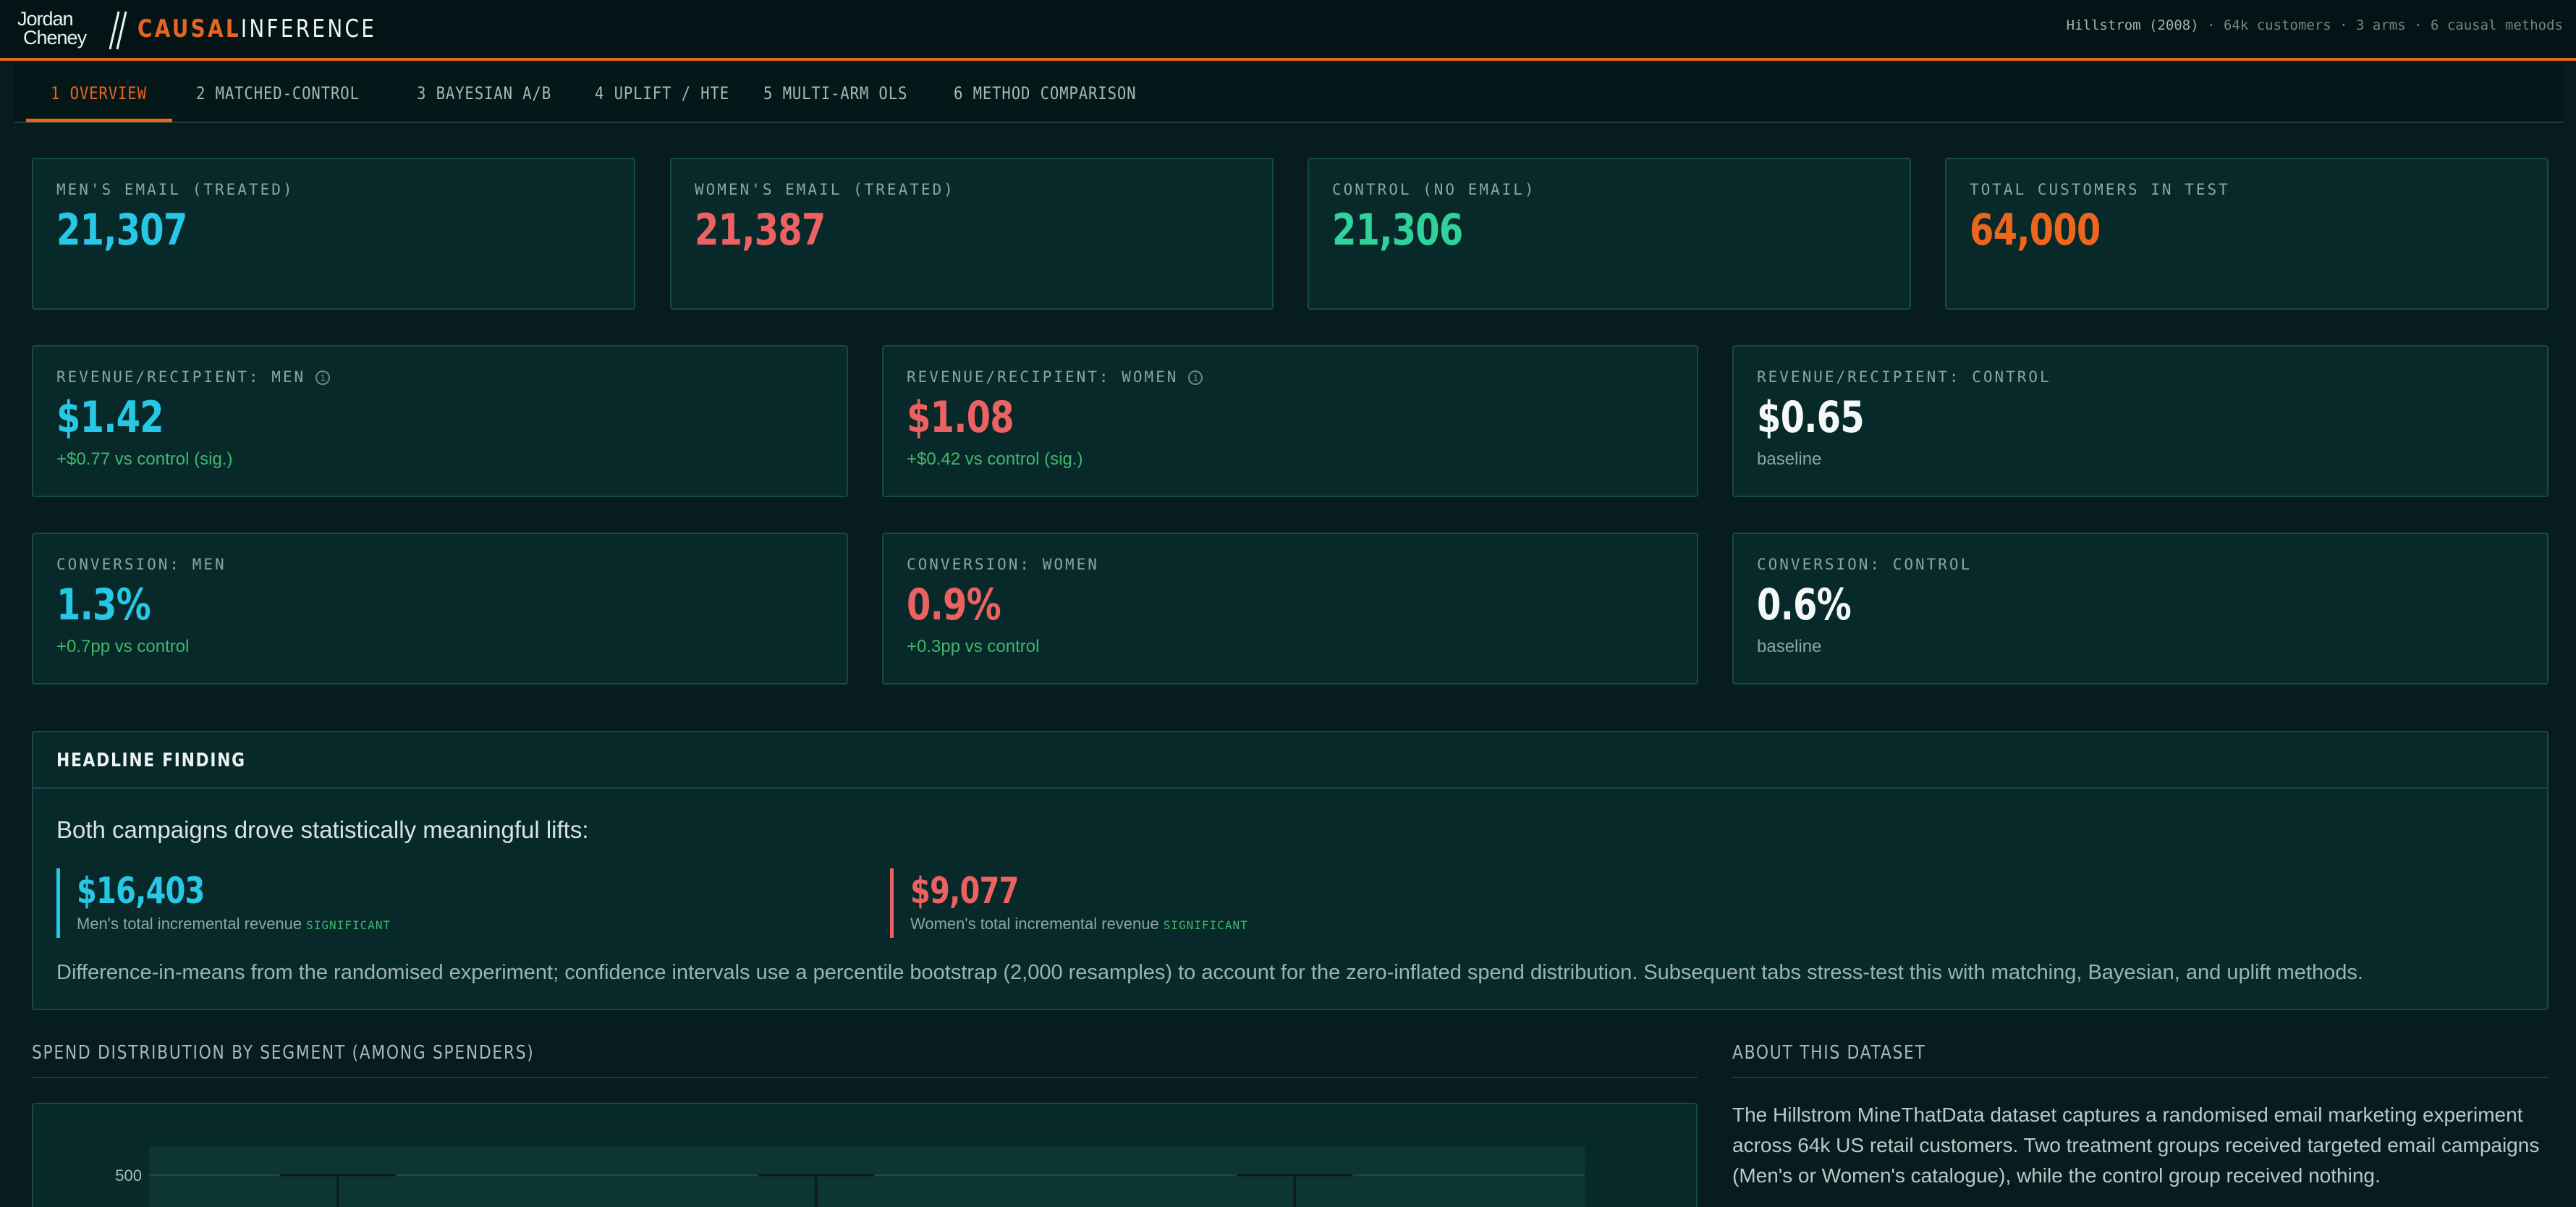 This screenshot has width=2576, height=1207. I want to click on tab-overview: 1 OVERVIEW, so click(99, 93).